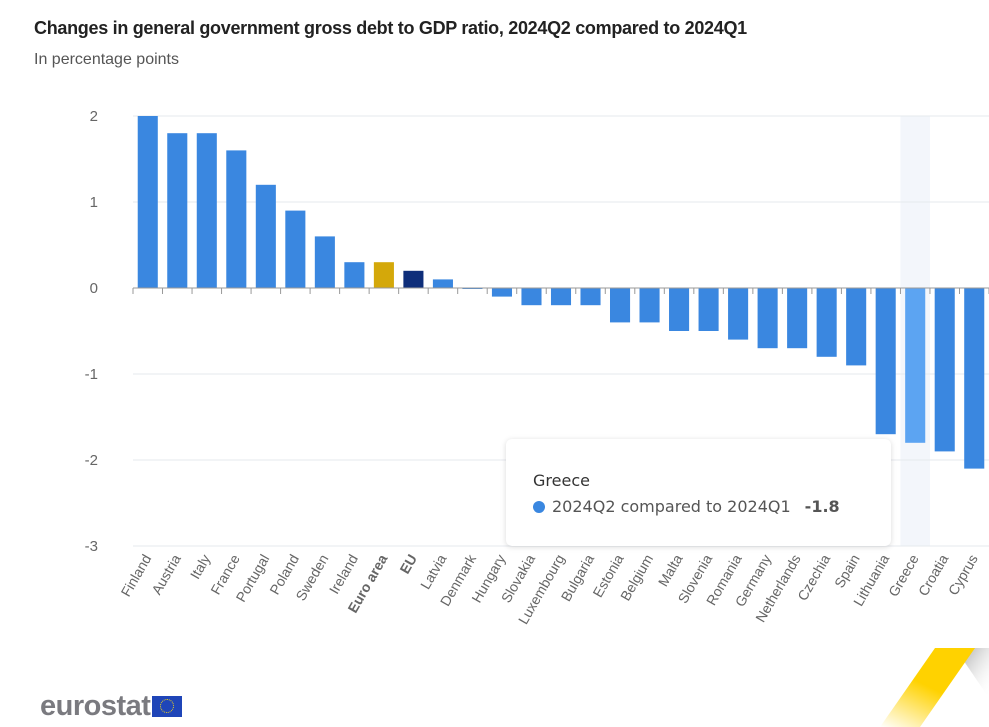 The image size is (989, 727). What do you see at coordinates (106, 59) in the screenshot?
I see `chart-subtitle: In percentage points` at bounding box center [106, 59].